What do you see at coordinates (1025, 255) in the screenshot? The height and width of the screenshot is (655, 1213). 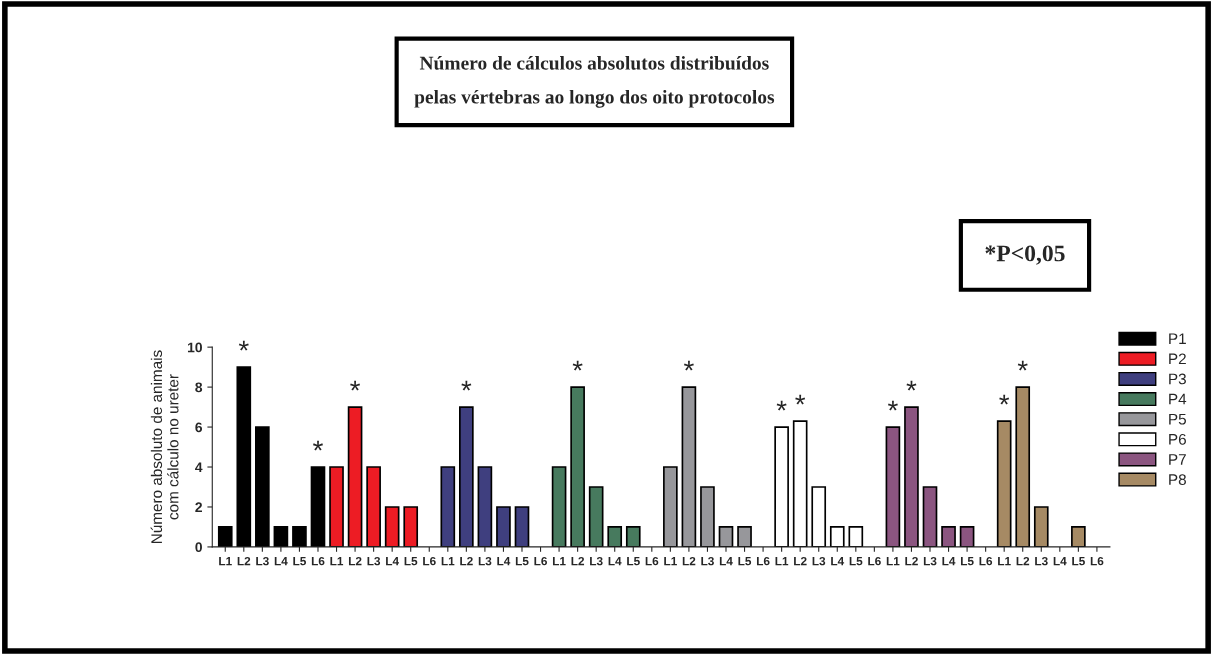 I see `text: *P<0,05` at bounding box center [1025, 255].